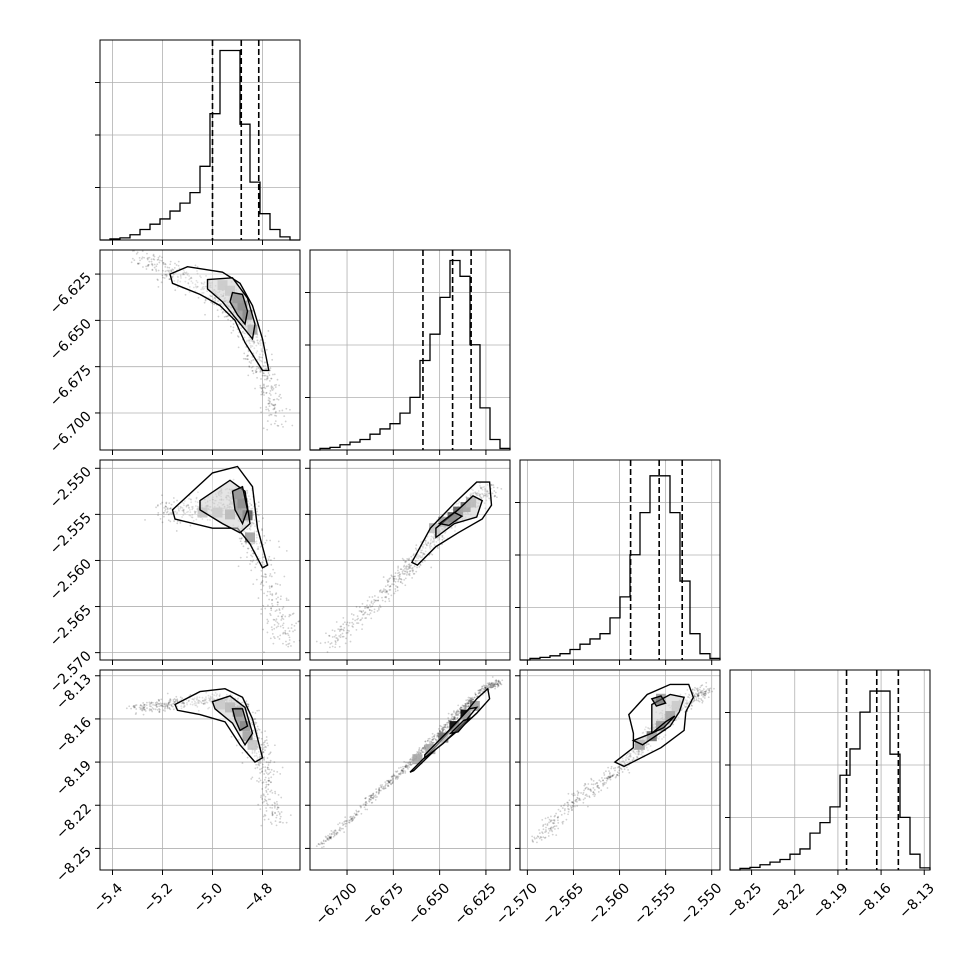 This screenshot has width=970, height=970. What do you see at coordinates (830, 780) in the screenshot?
I see `histogram-bars` at bounding box center [830, 780].